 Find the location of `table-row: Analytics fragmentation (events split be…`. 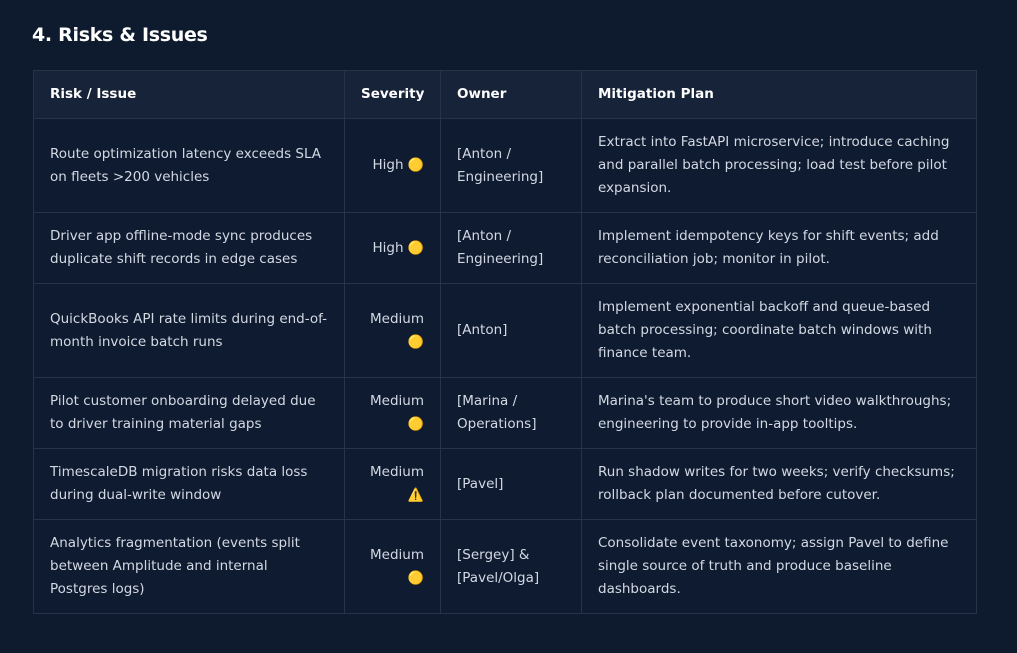

table-row: Analytics fragmentation (events split be… is located at coordinates (505, 566).